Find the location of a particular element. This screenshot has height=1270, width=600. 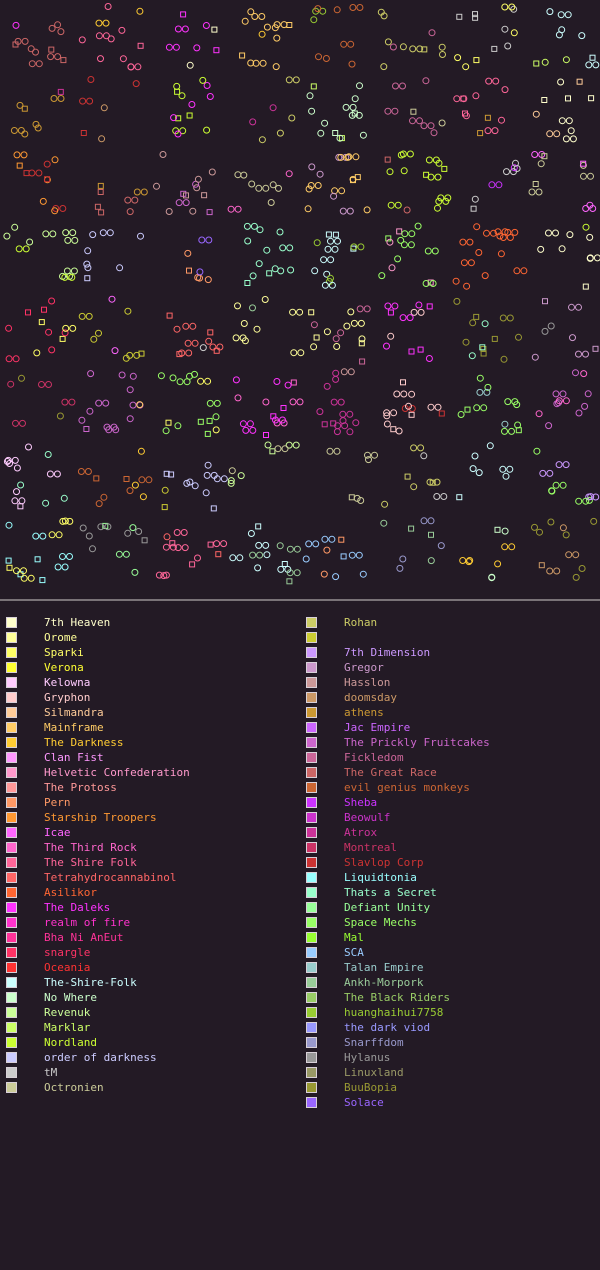

legend-label: Clan Fist is located at coordinates (74, 757).